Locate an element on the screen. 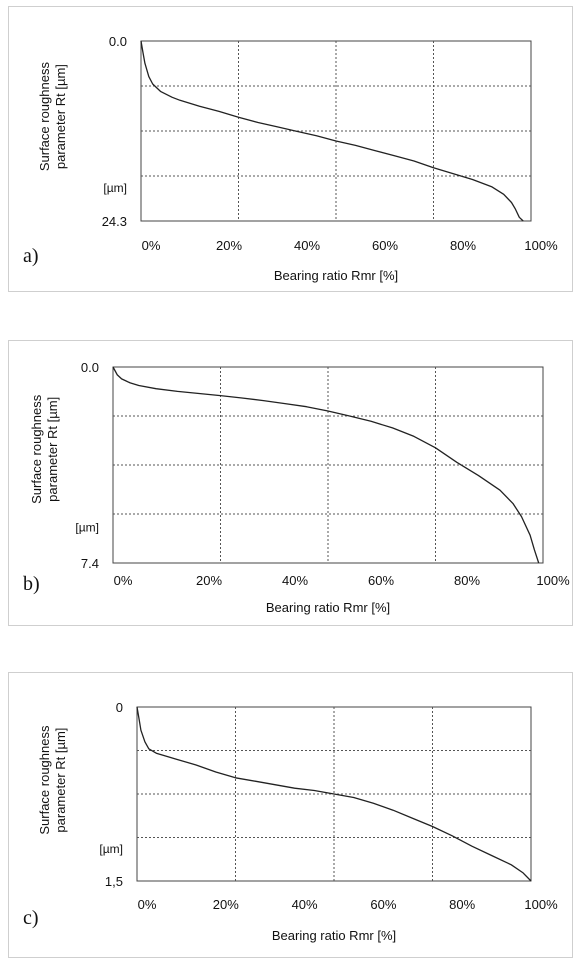  y-tick-label: 7.4 is located at coordinates (90, 563).